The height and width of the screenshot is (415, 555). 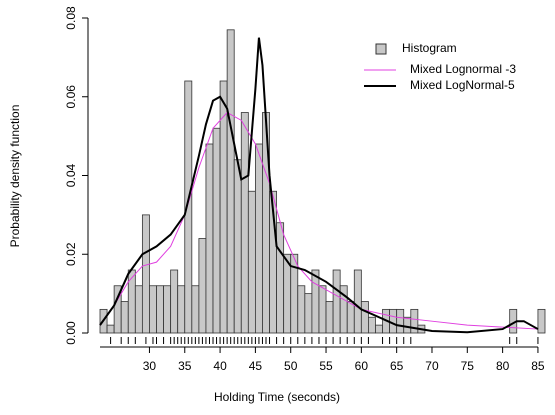 What do you see at coordinates (291, 366) in the screenshot?
I see `x-tick-label: 50` at bounding box center [291, 366].